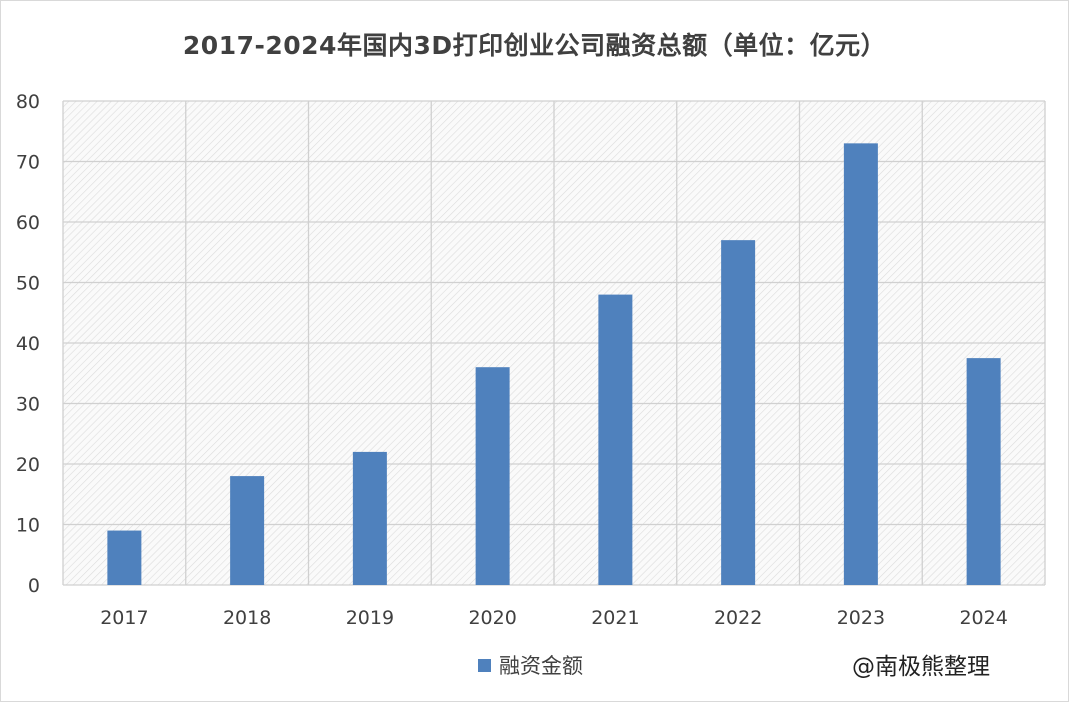 This screenshot has height=702, width=1069. Describe the element at coordinates (124, 557) in the screenshot. I see `bar-2017` at that location.